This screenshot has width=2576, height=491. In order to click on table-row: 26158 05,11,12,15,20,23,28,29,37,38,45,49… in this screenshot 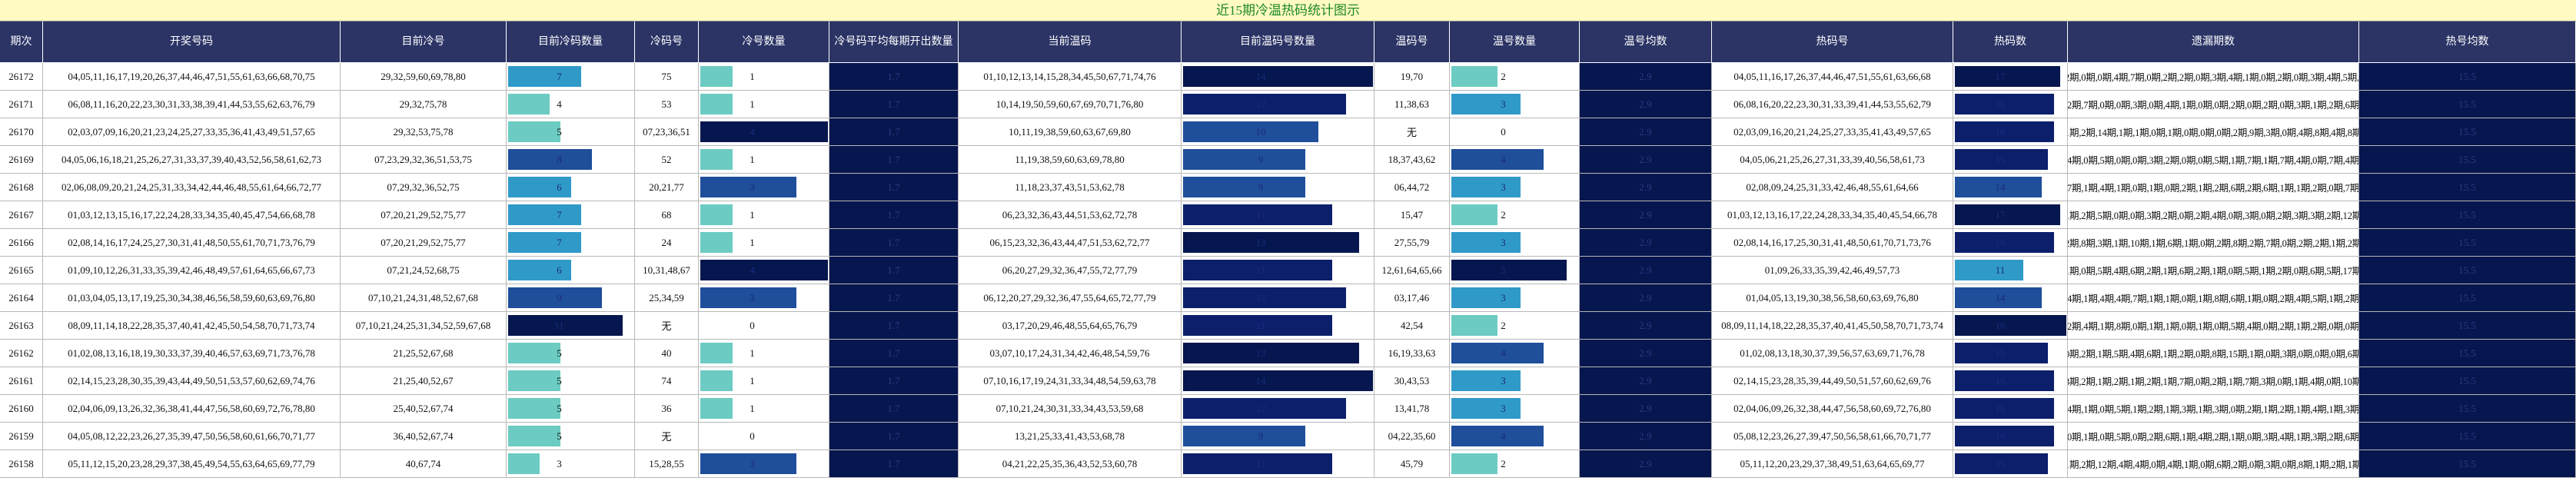, I will do `click(1288, 464)`.